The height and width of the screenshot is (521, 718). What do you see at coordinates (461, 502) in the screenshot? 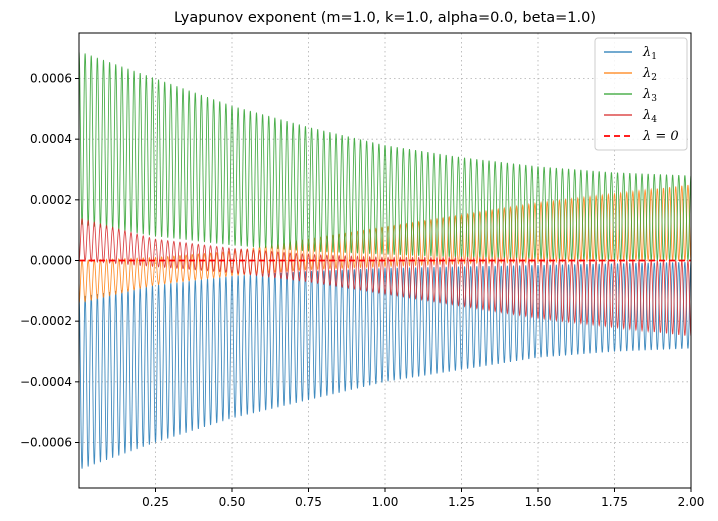
I see `x-tick-label: 1.25` at bounding box center [461, 502].